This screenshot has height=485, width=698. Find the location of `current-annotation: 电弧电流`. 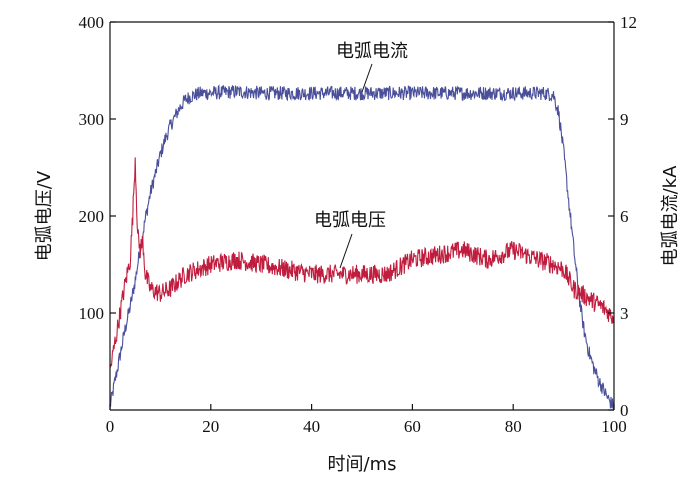

current-annotation: 电弧电流 is located at coordinates (372, 51).